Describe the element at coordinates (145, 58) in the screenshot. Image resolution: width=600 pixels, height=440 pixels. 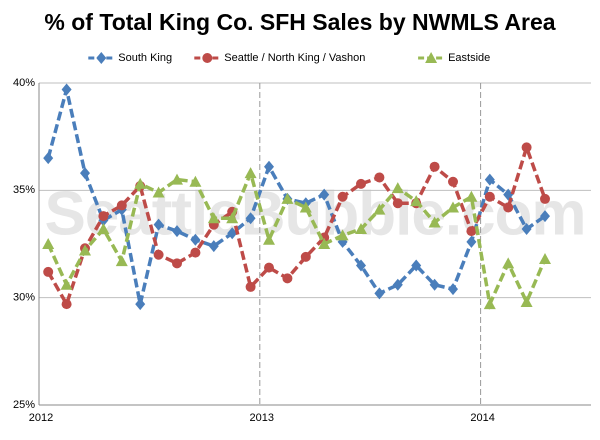
I see `legend-label: South King` at that location.